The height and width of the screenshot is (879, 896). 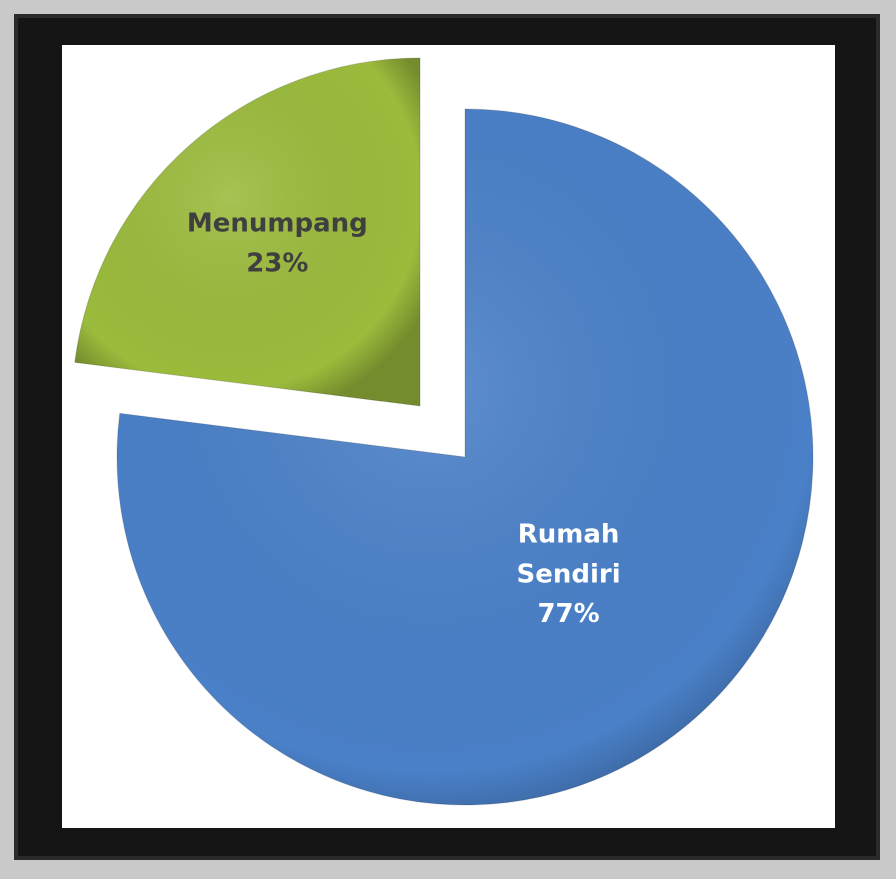 I want to click on slice-label: Menumpang, so click(x=277, y=224).